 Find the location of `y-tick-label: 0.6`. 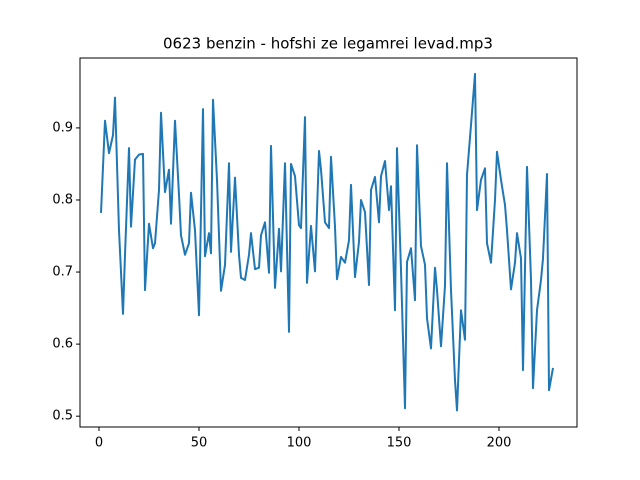

y-tick-label: 0.6 is located at coordinates (62, 344).